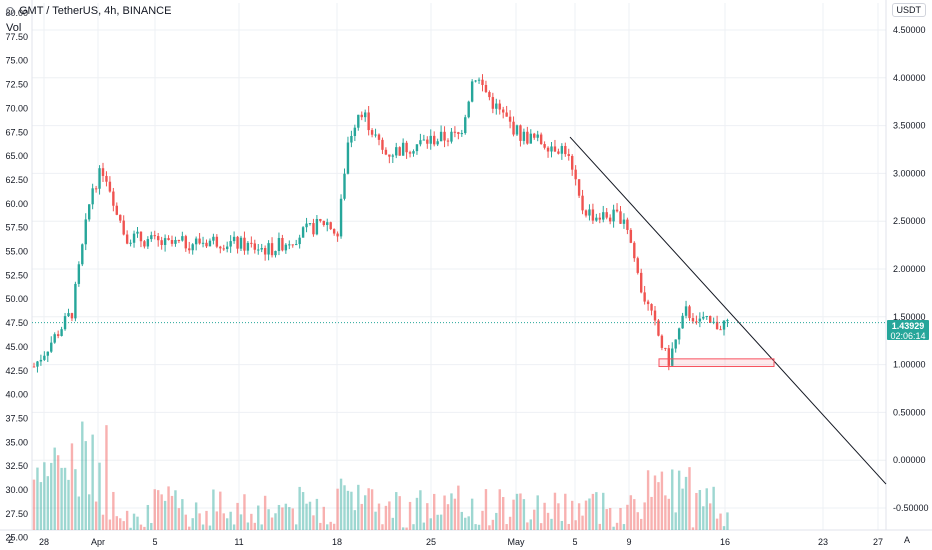 This screenshot has width=932, height=550. I want to click on right-axis-tick-label: -0.50000, so click(911, 508).